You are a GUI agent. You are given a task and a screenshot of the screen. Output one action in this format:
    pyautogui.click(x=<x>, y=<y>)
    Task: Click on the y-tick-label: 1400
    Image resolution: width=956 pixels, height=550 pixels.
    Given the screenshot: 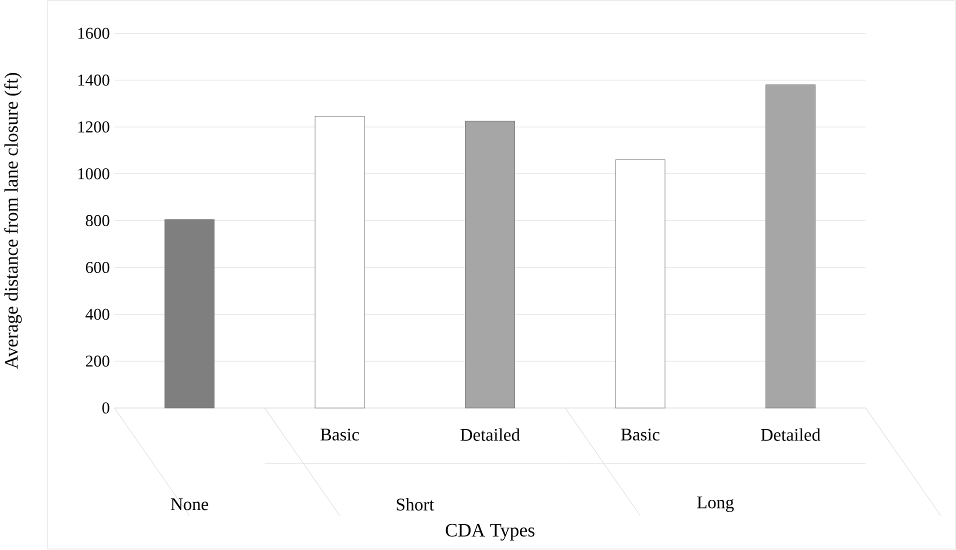 What is the action you would take?
    pyautogui.click(x=94, y=80)
    